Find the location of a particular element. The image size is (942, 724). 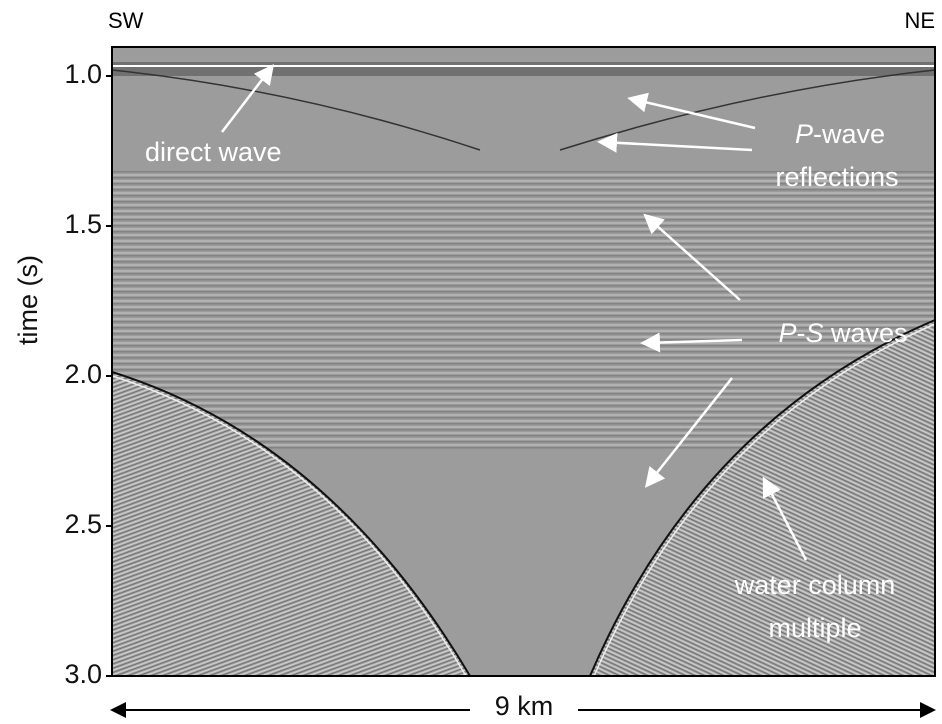

y-tick-label: 1.5 is located at coordinates (83, 224).